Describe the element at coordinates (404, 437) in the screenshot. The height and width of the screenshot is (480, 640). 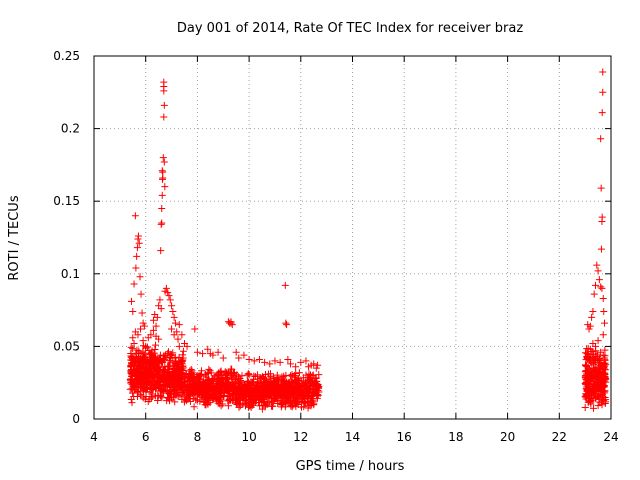
I see `x-tick-label: 16` at that location.